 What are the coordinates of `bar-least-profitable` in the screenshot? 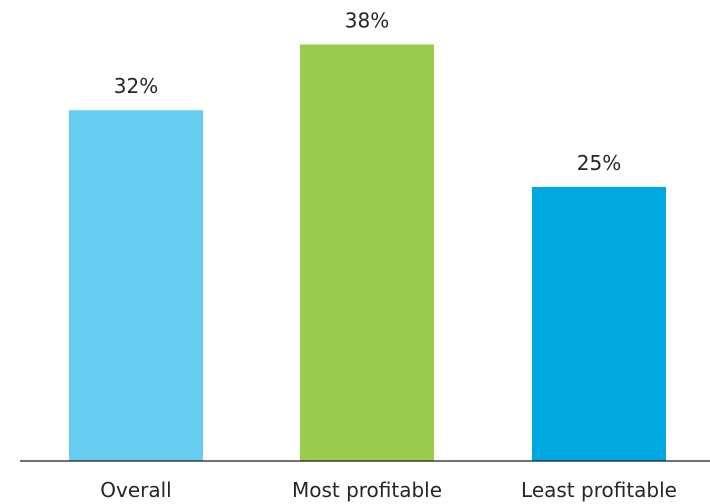 It's located at (599, 323).